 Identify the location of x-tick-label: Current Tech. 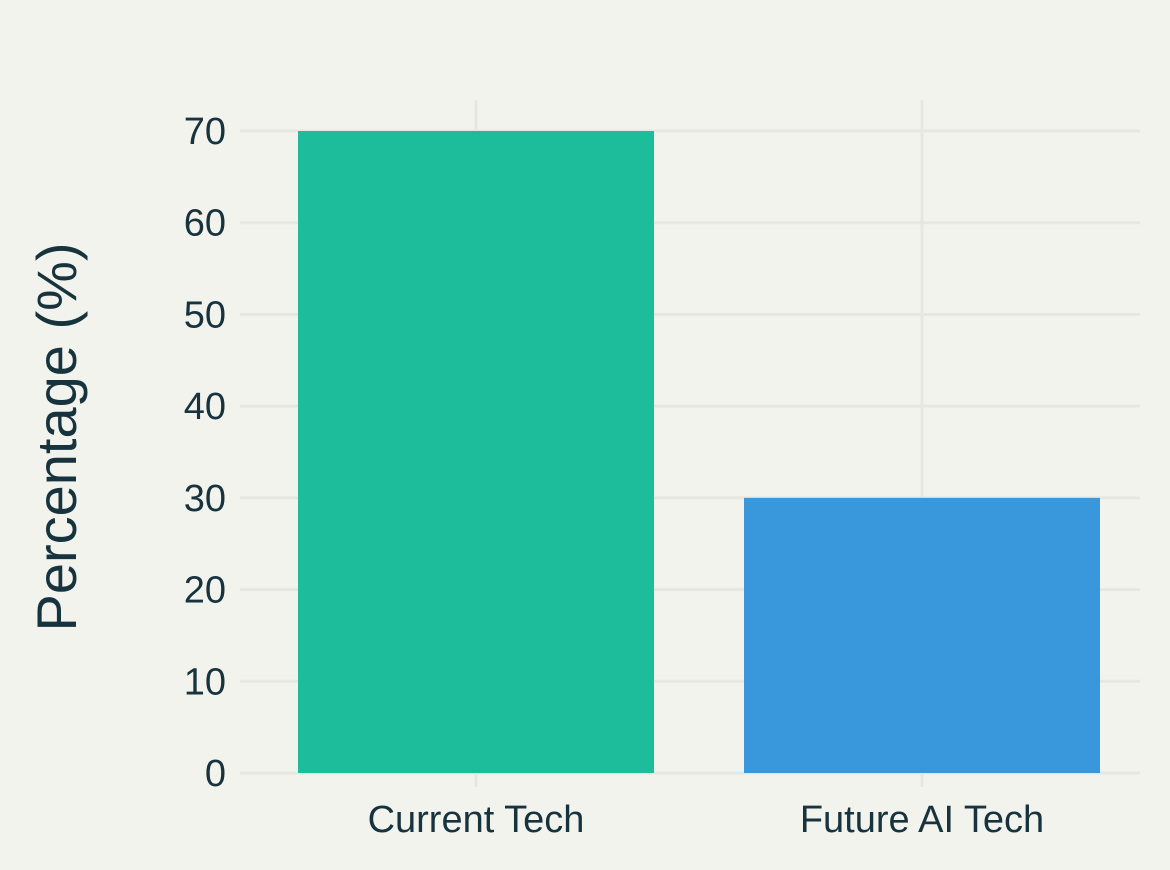
(476, 820).